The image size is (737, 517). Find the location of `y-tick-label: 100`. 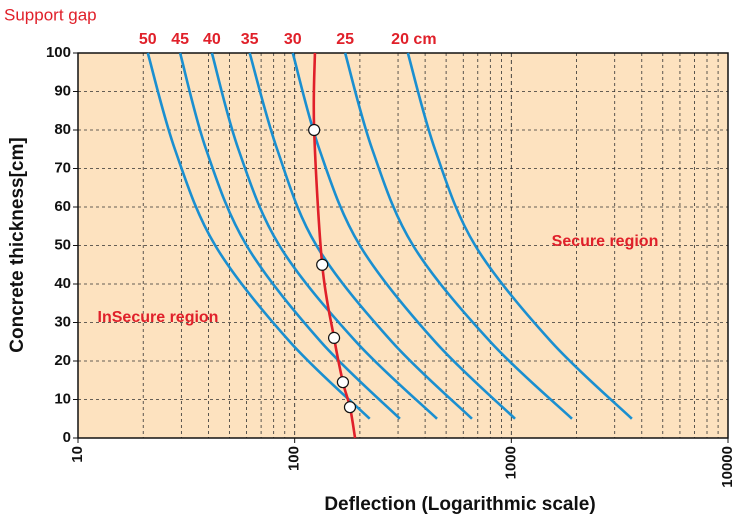

y-tick-label: 100 is located at coordinates (58, 52).